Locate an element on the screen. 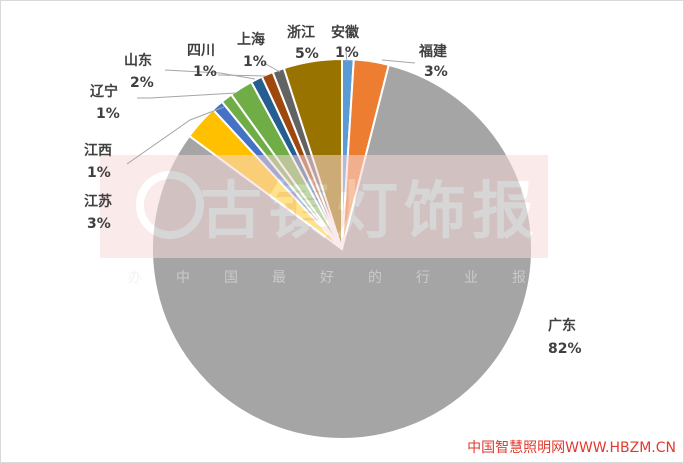 This screenshot has width=684, height=463. leader-line-anhui is located at coordinates (346, 57).